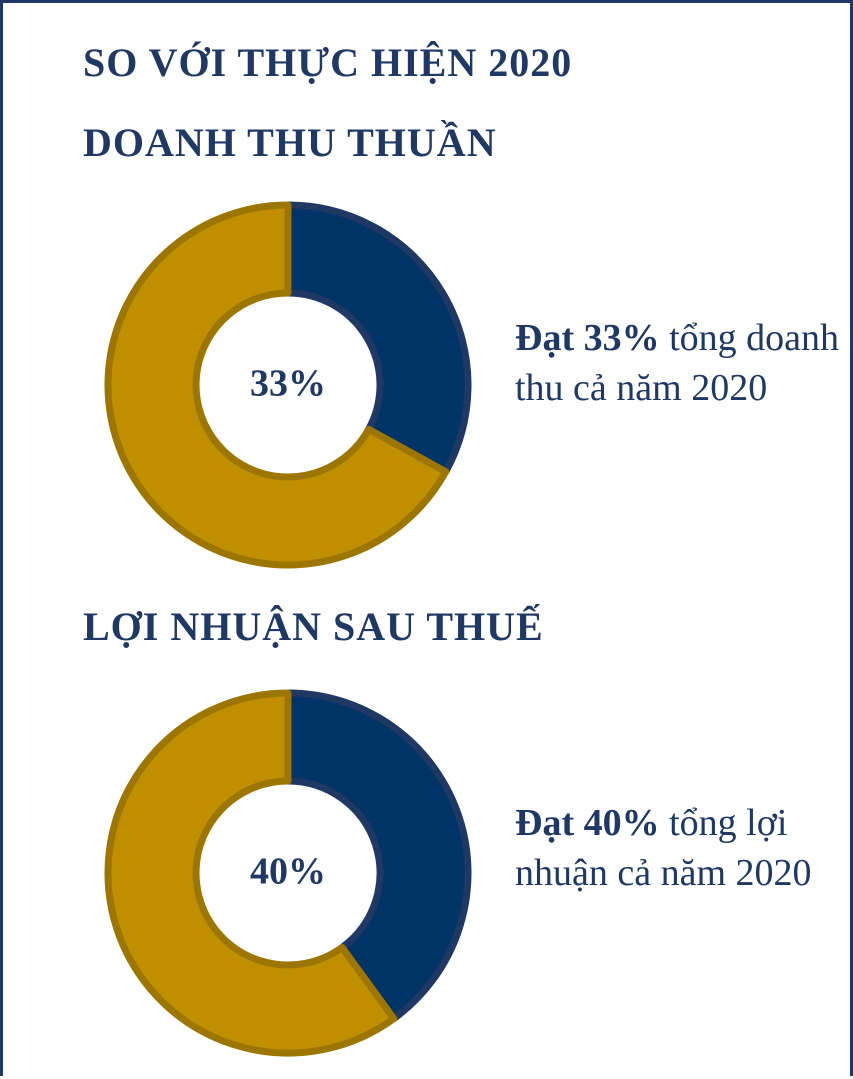 The image size is (853, 1079). What do you see at coordinates (288, 872) in the screenshot?
I see `center-label: 40%` at bounding box center [288, 872].